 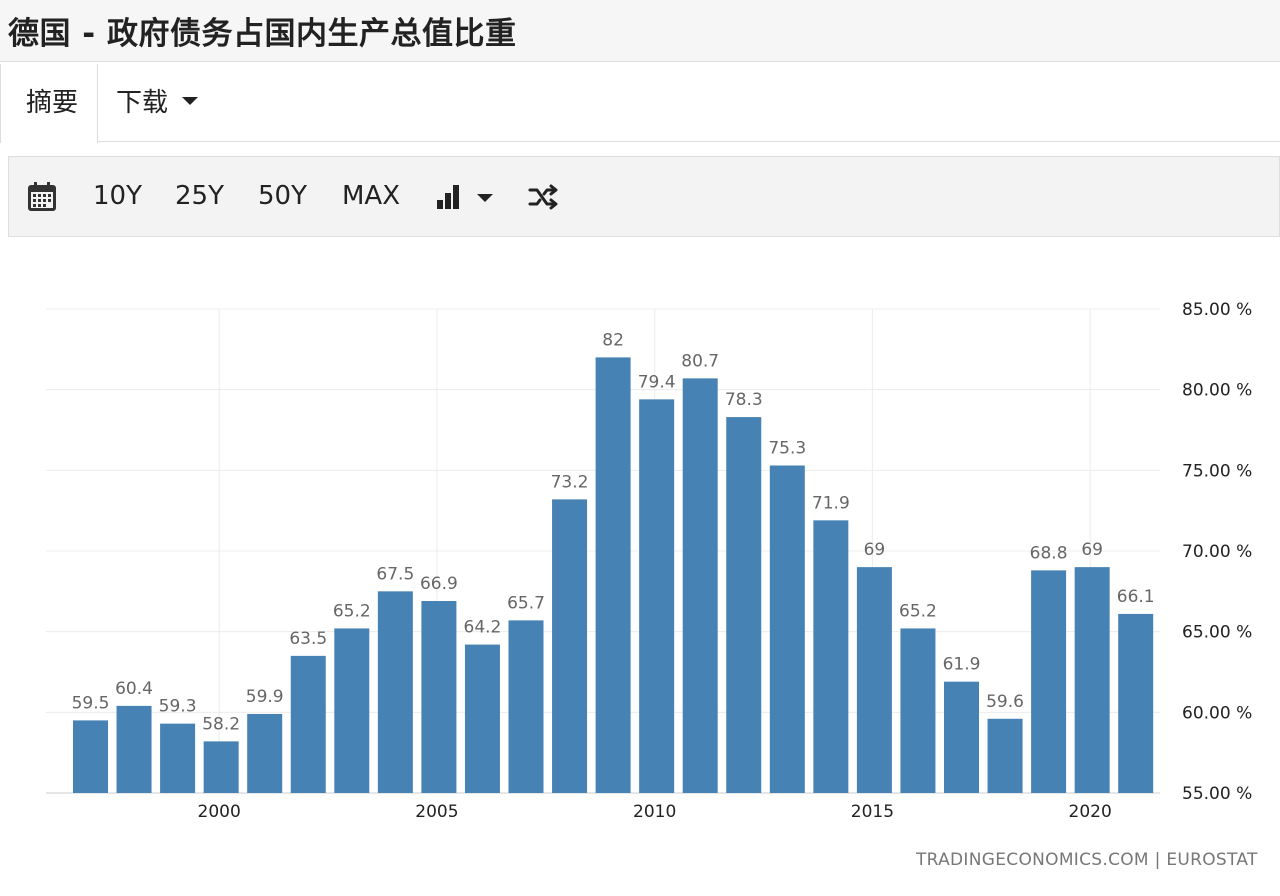 I want to click on tab-bar: 摘要 下载, so click(x=640, y=103).